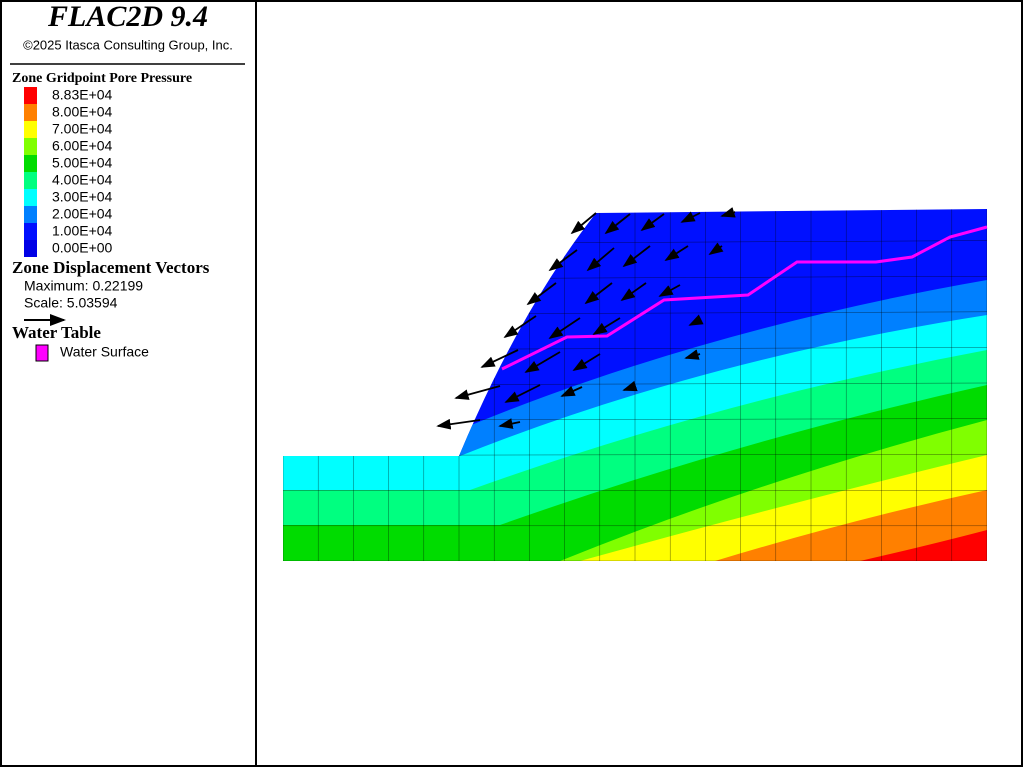 Image resolution: width=1024 pixels, height=773 pixels. I want to click on legend-label: 1.00E+04, so click(82, 231).